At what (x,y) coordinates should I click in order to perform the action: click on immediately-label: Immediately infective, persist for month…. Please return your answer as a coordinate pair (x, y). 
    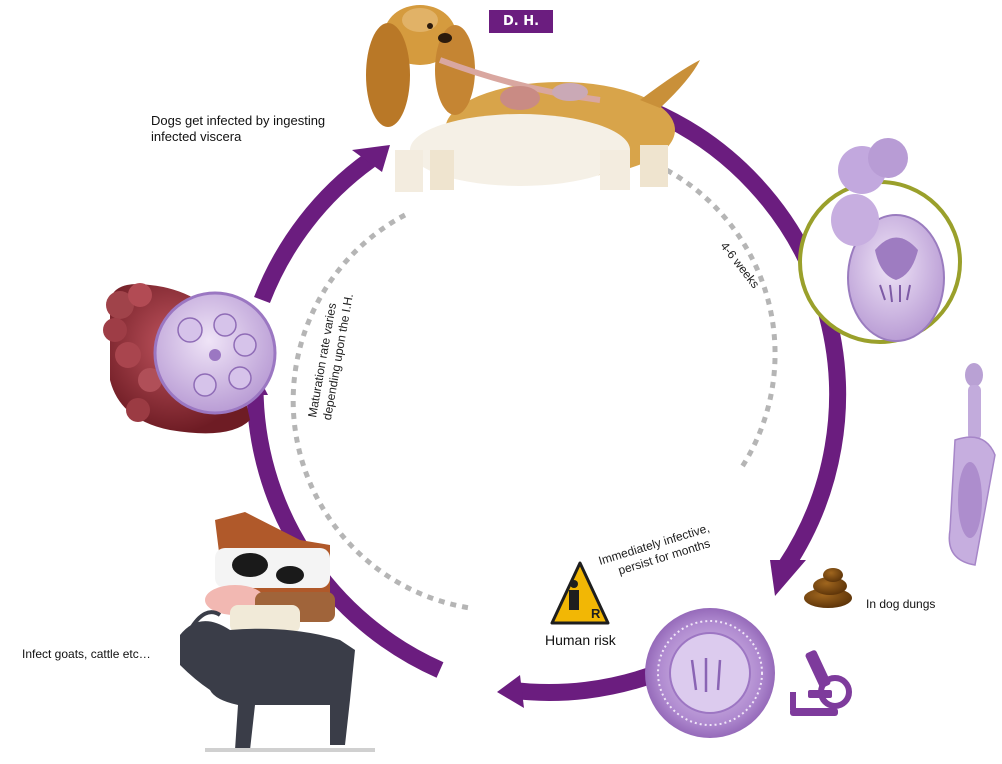
    Looking at the image, I should click on (654, 549).